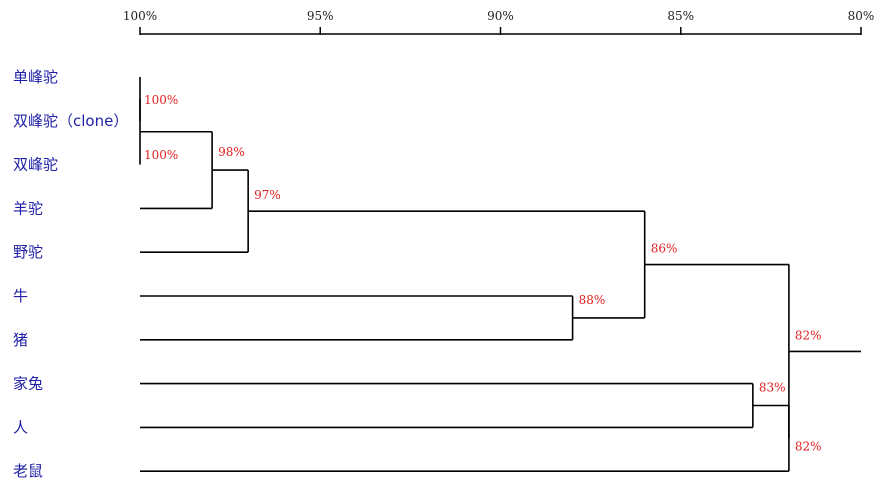  I want to click on similarity-label: 97%, so click(267, 195).